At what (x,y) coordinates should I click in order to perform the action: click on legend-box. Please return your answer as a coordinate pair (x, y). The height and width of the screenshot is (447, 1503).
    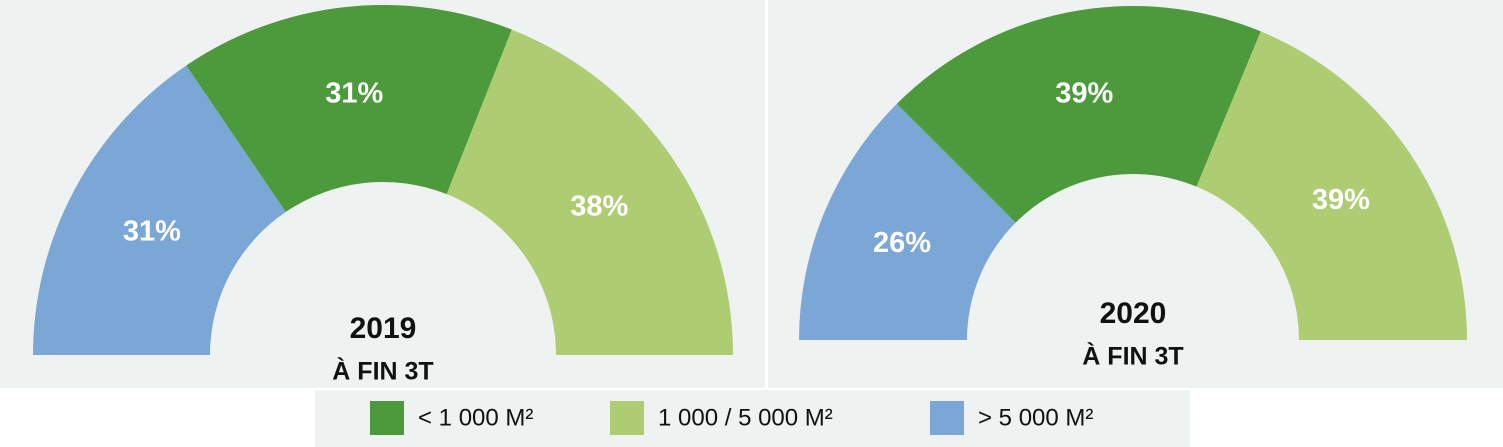
    Looking at the image, I should click on (752, 418).